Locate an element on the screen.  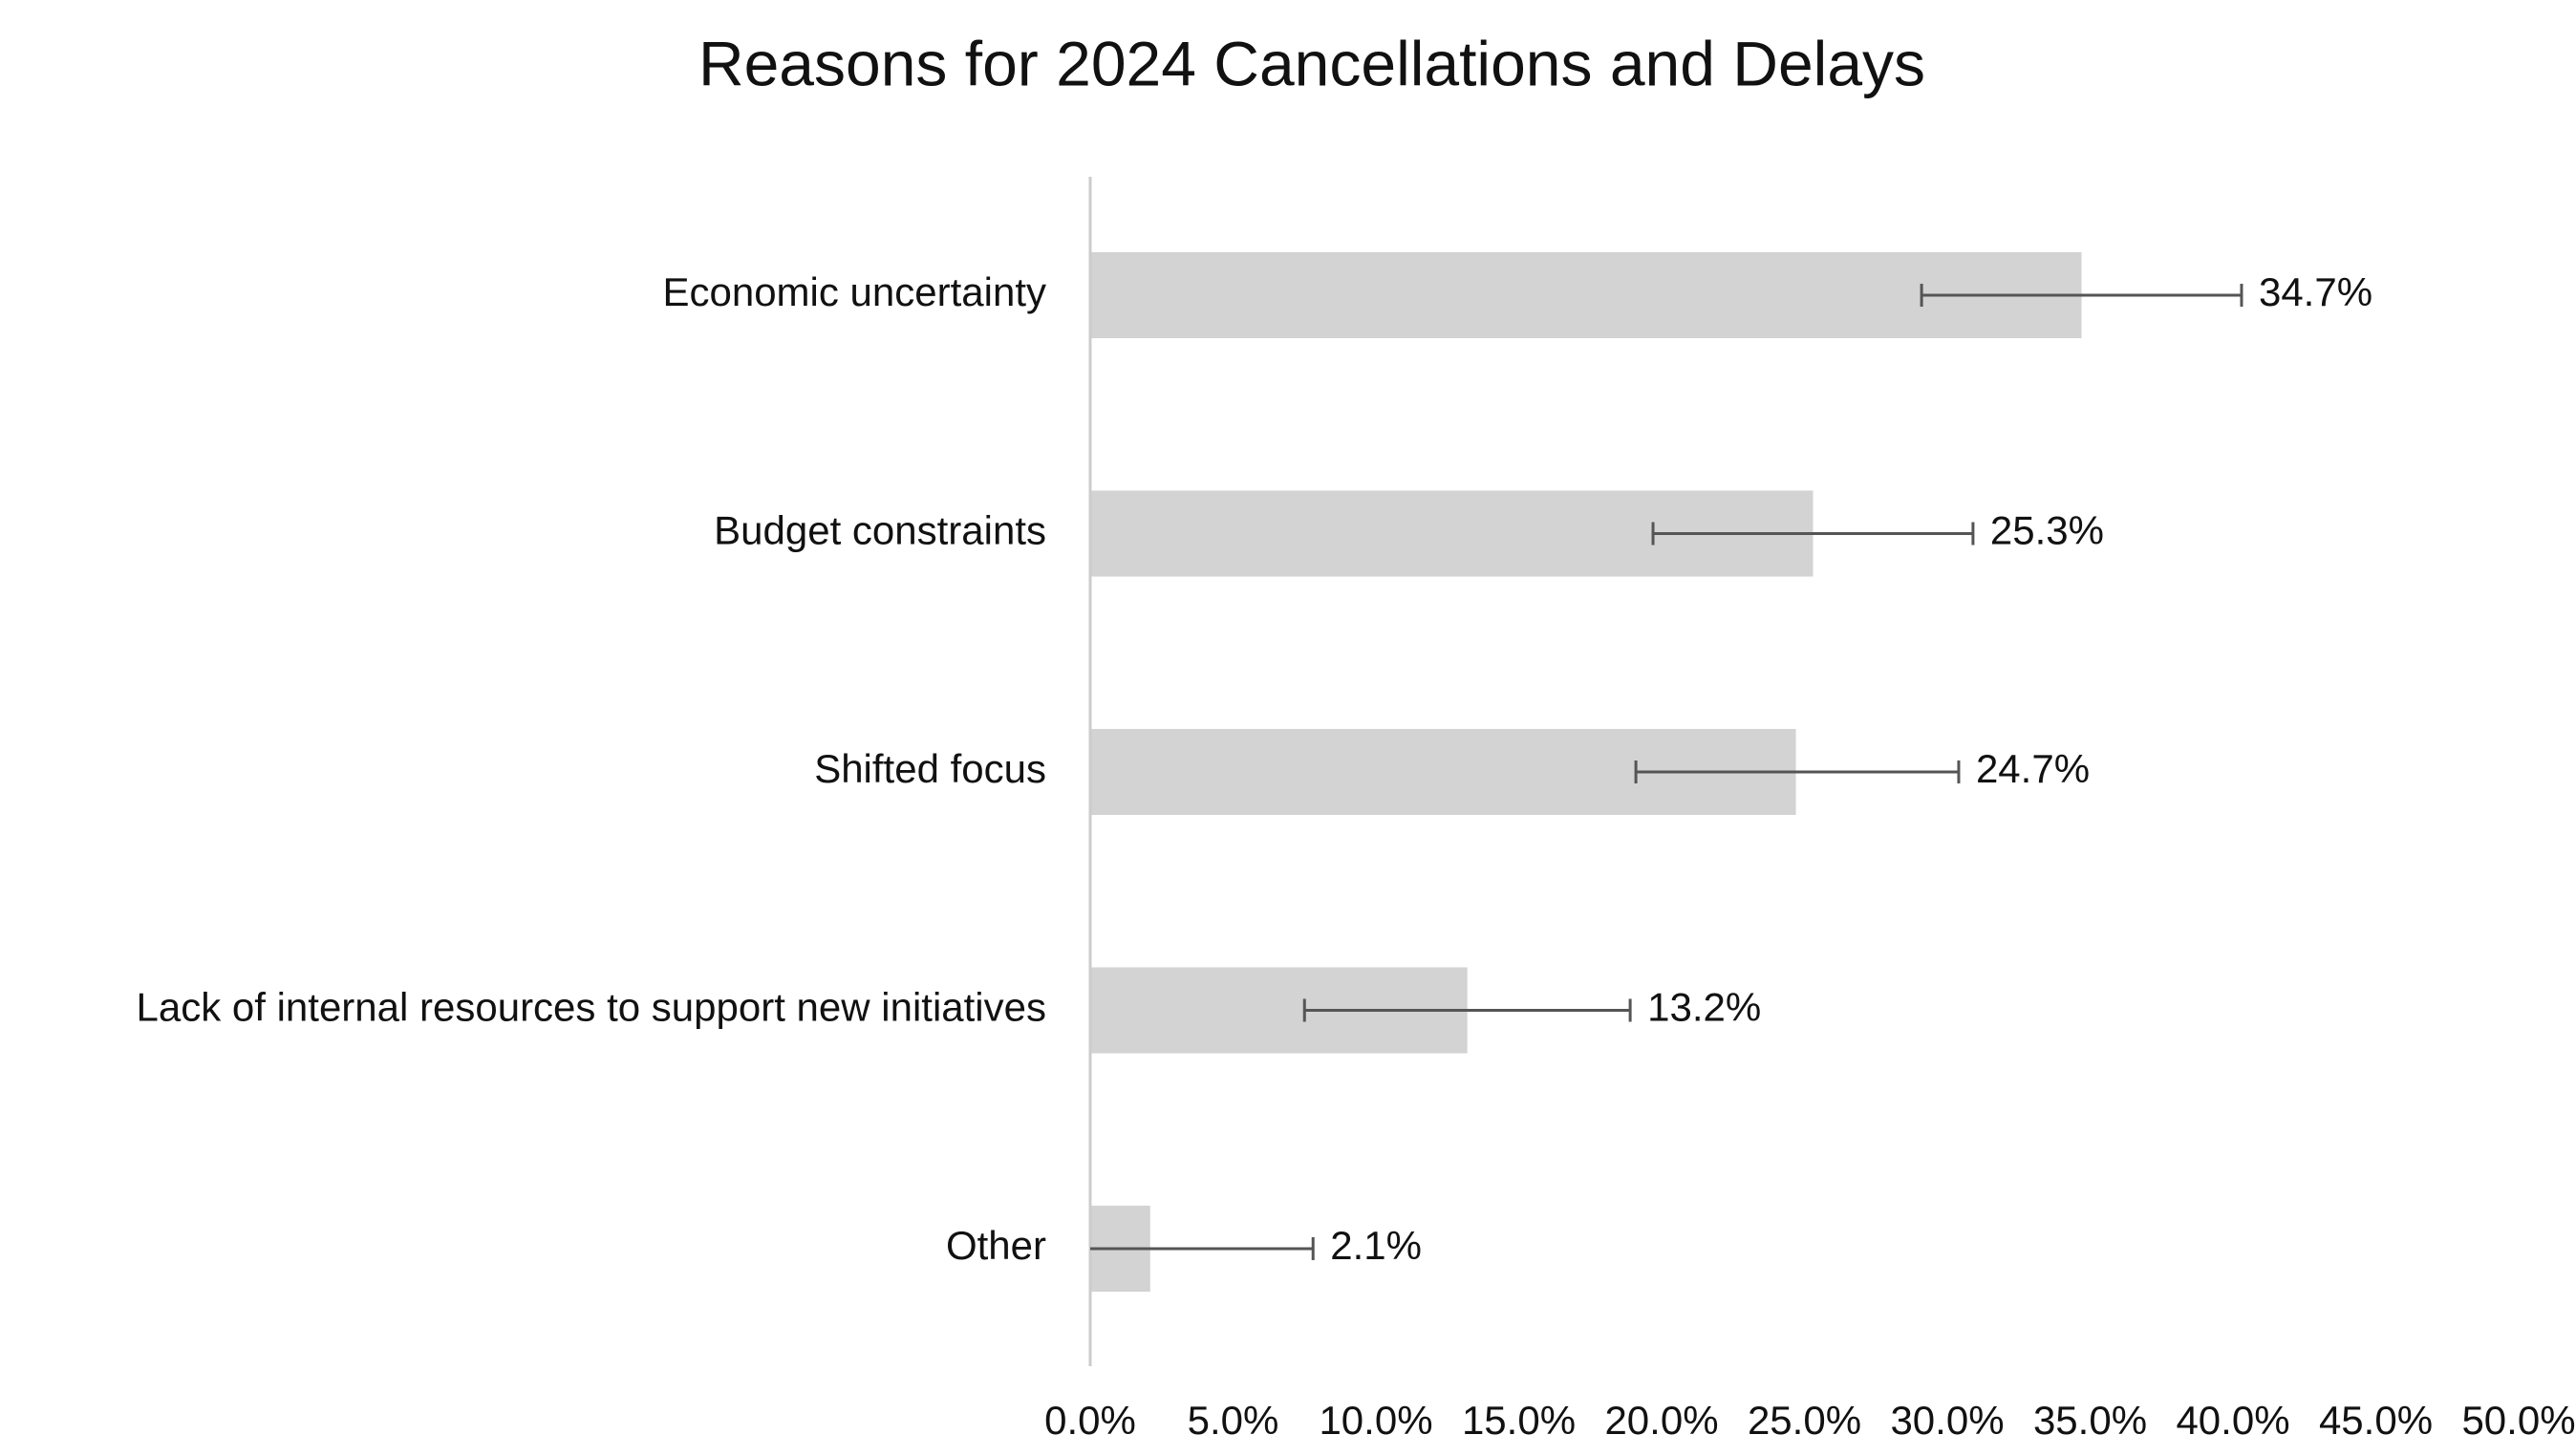
category-label: Budget constraints is located at coordinates (880, 531).